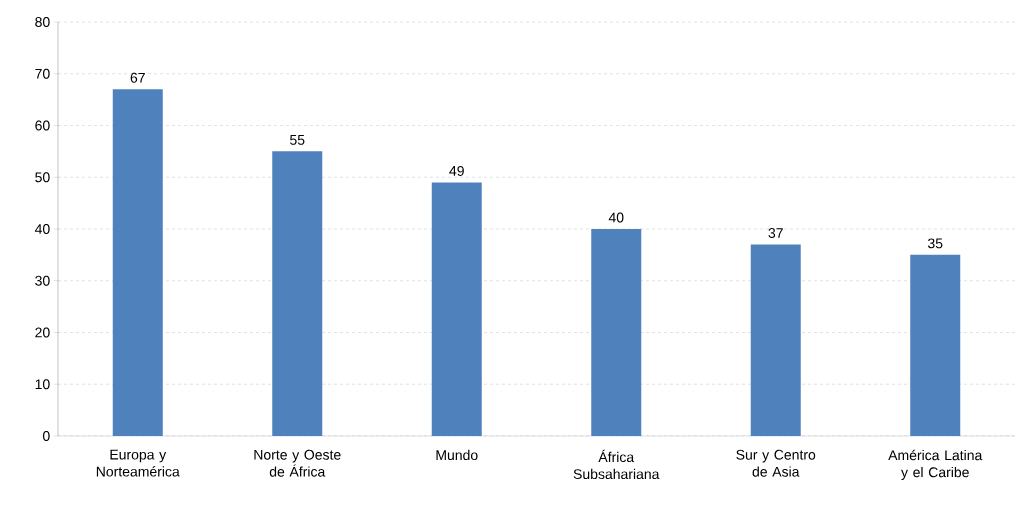 Image resolution: width=1015 pixels, height=508 pixels. I want to click on y-tick-label: 10, so click(42, 384).